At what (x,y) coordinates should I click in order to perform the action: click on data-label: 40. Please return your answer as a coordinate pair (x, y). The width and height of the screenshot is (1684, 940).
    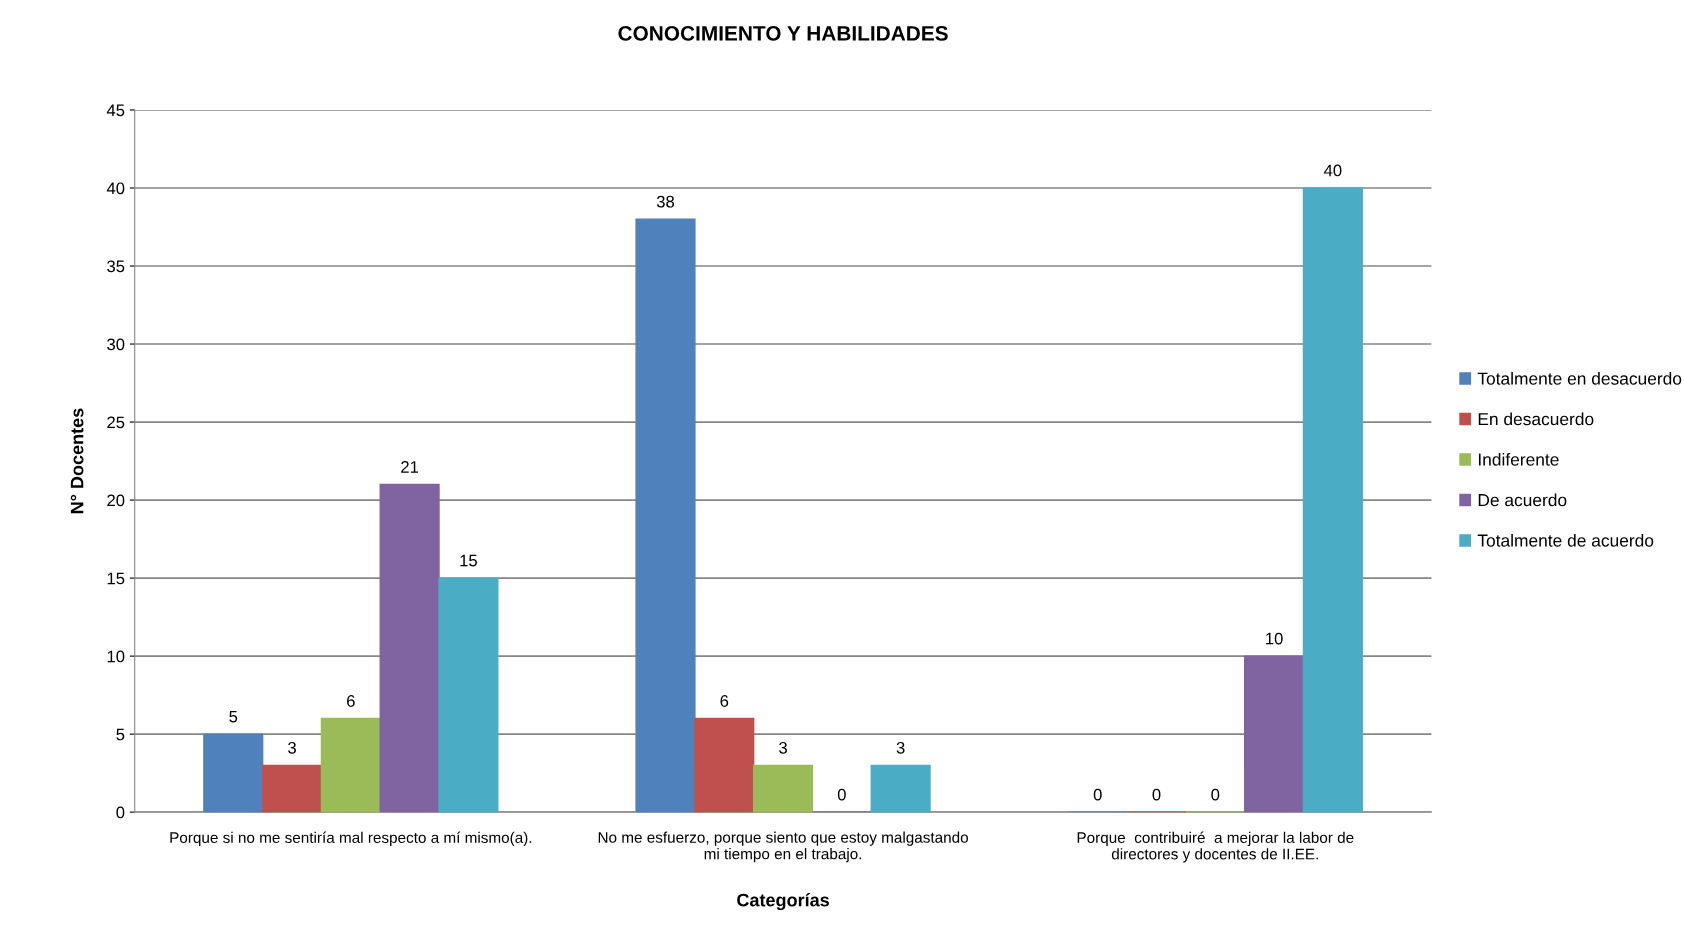
    Looking at the image, I should click on (1332, 170).